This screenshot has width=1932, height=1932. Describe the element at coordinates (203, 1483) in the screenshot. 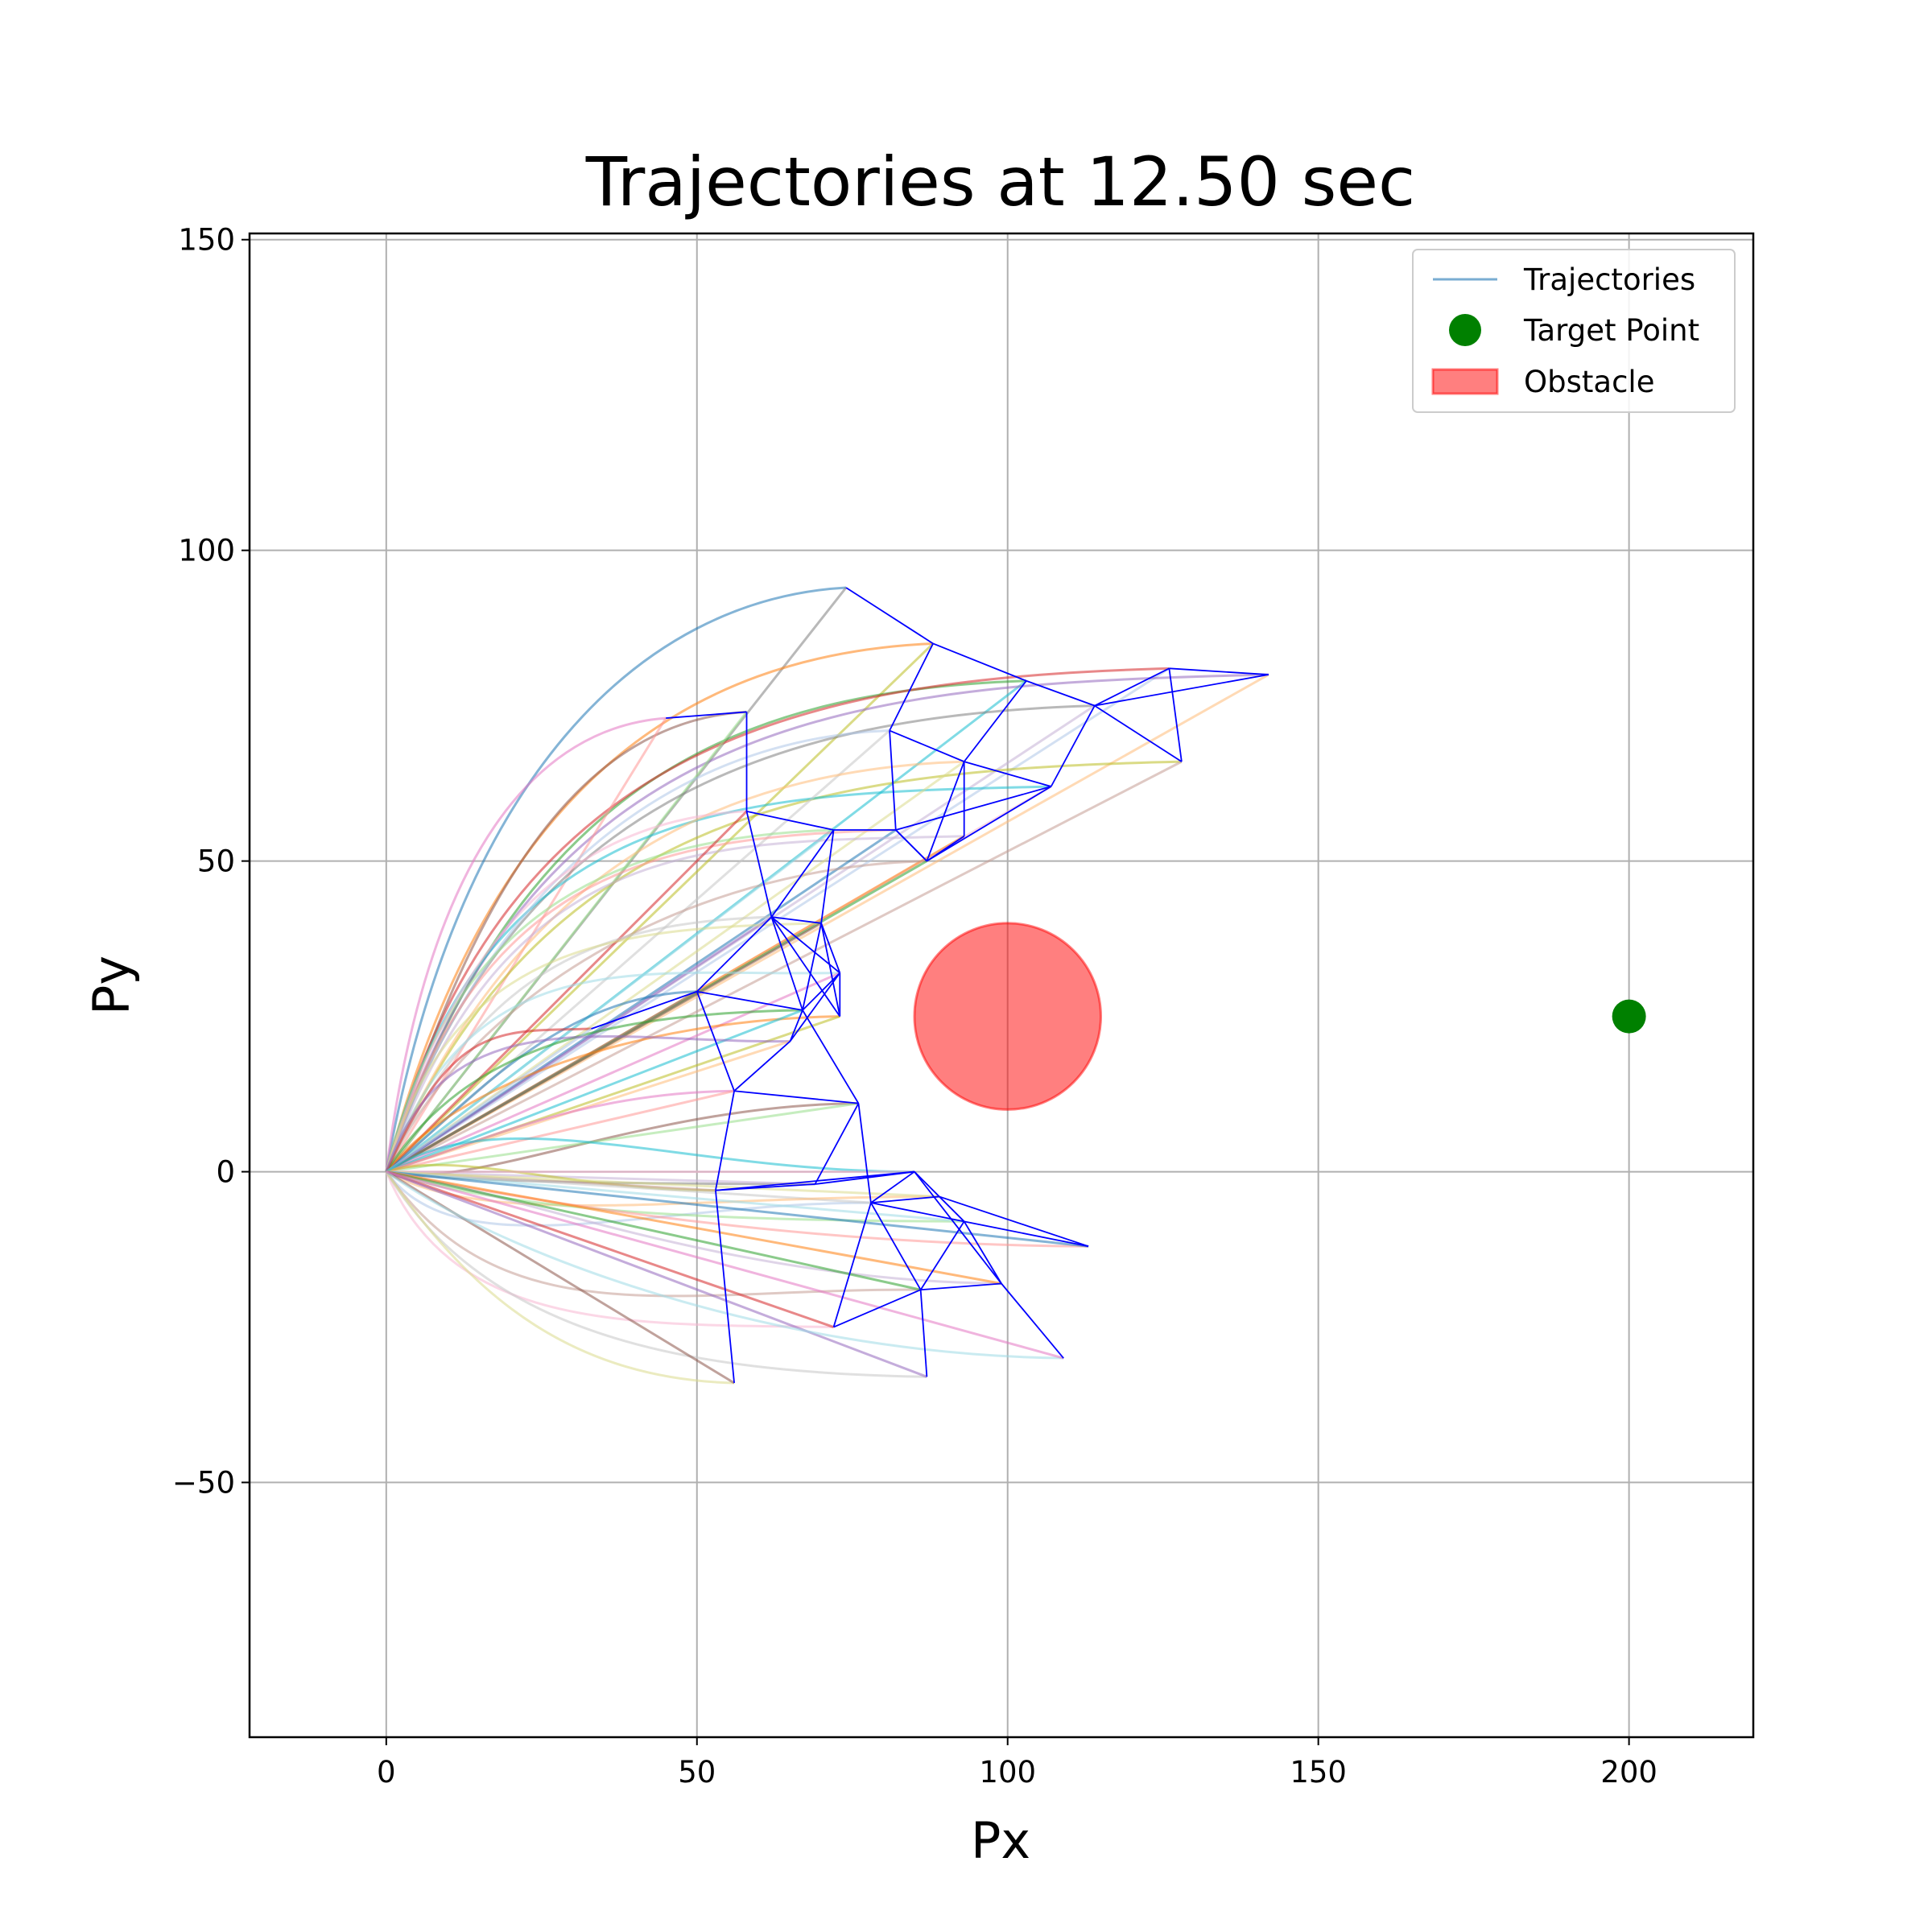

I see `y-tick-label: −50` at that location.